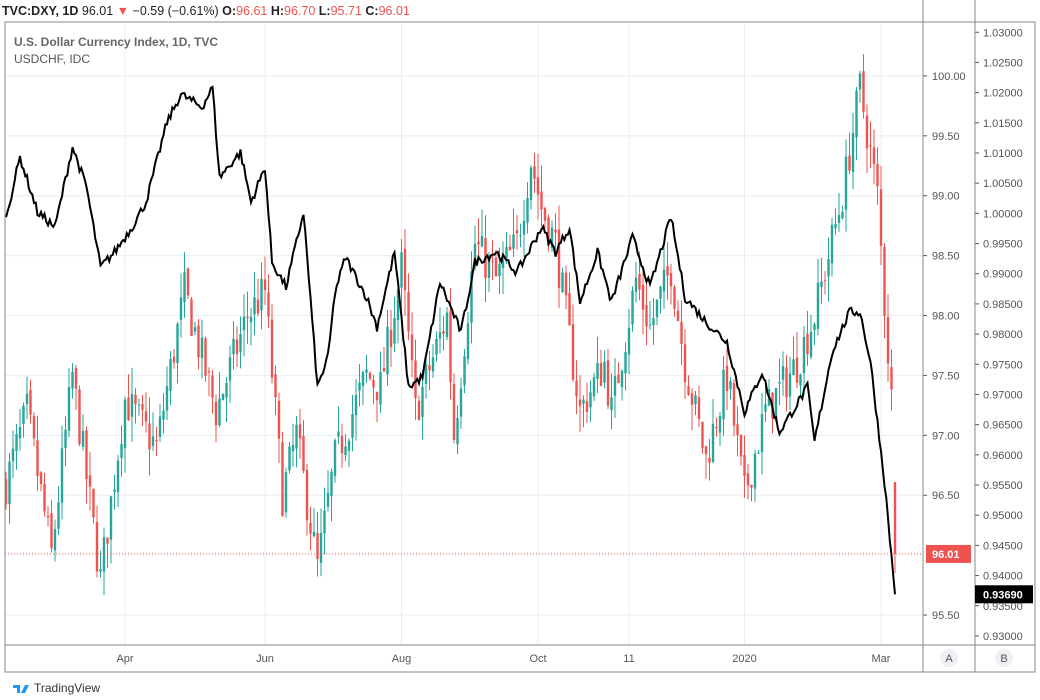 This screenshot has height=700, width=1040. I want to click on time-axis-label: Aug, so click(402, 659).